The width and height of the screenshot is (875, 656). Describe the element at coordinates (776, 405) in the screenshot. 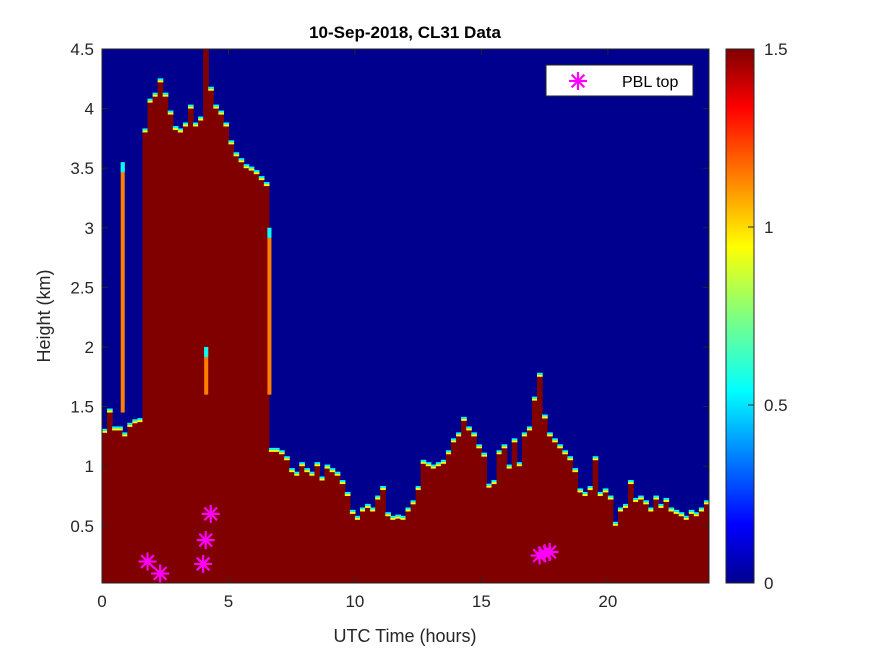

I see `colorbar-tick-label: 0.5` at that location.